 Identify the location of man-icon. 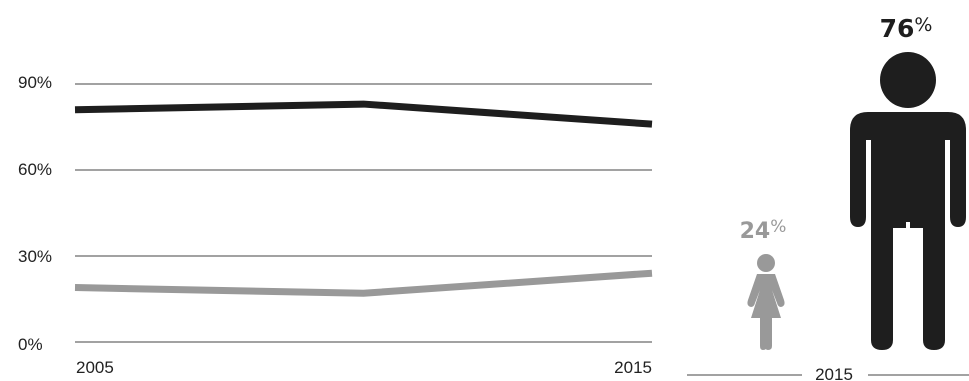
(908, 201).